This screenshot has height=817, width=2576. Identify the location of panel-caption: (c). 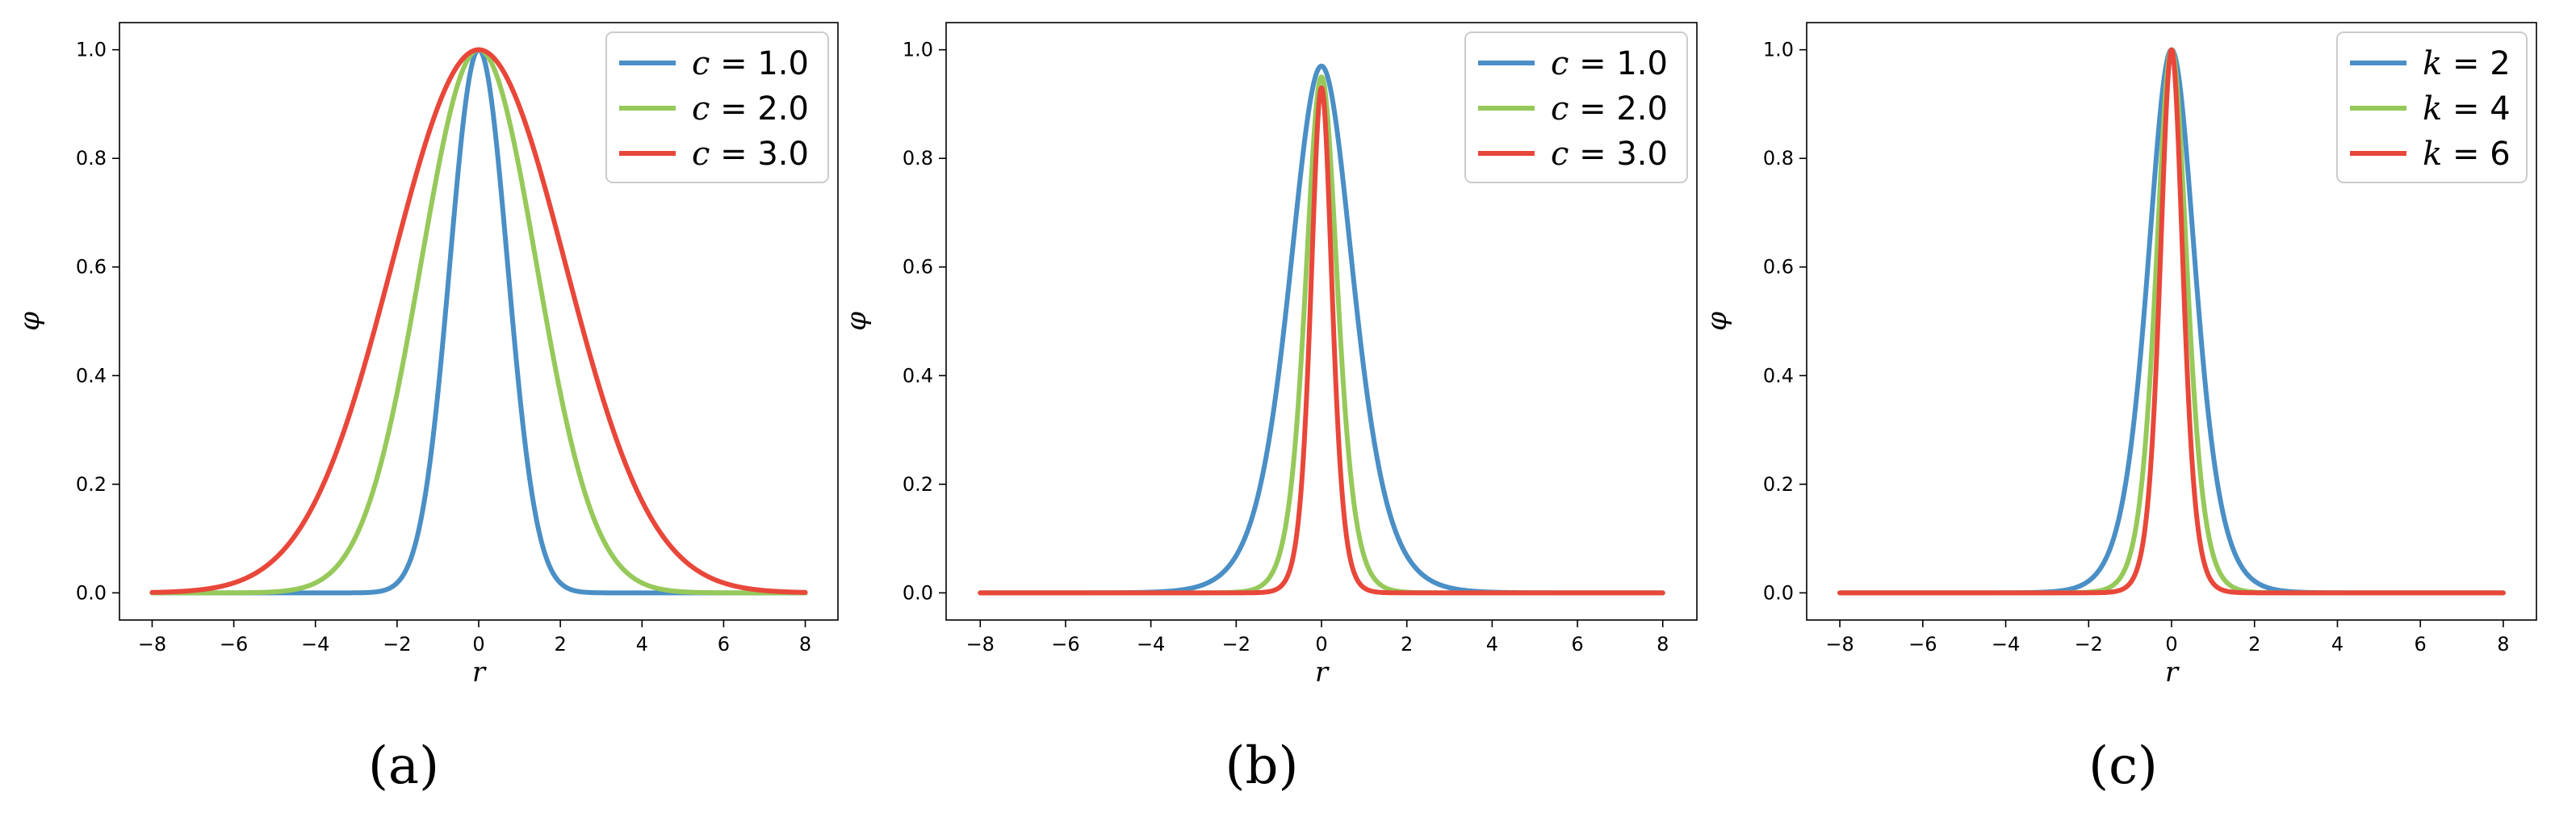
(2123, 766).